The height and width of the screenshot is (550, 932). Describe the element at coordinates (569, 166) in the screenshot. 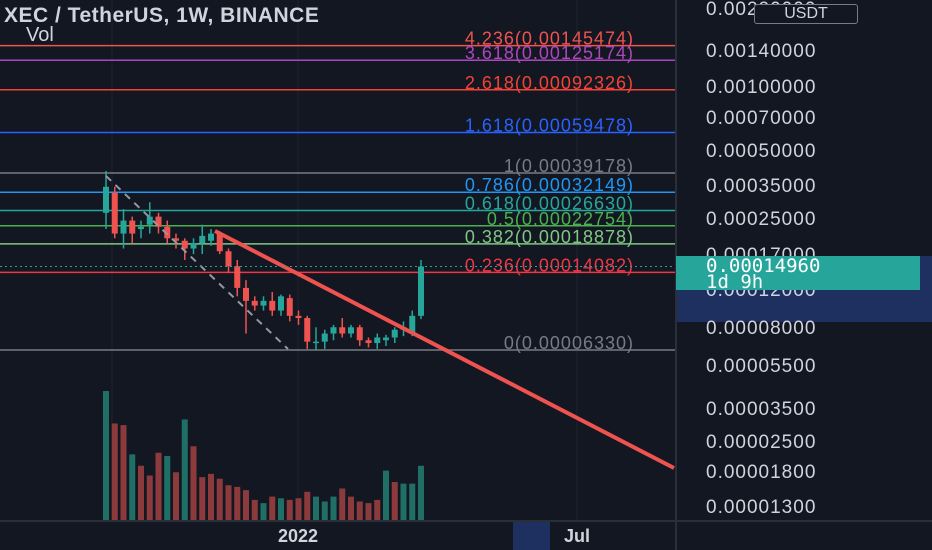

I see `fib-level-label: 1(0.00039178)` at that location.